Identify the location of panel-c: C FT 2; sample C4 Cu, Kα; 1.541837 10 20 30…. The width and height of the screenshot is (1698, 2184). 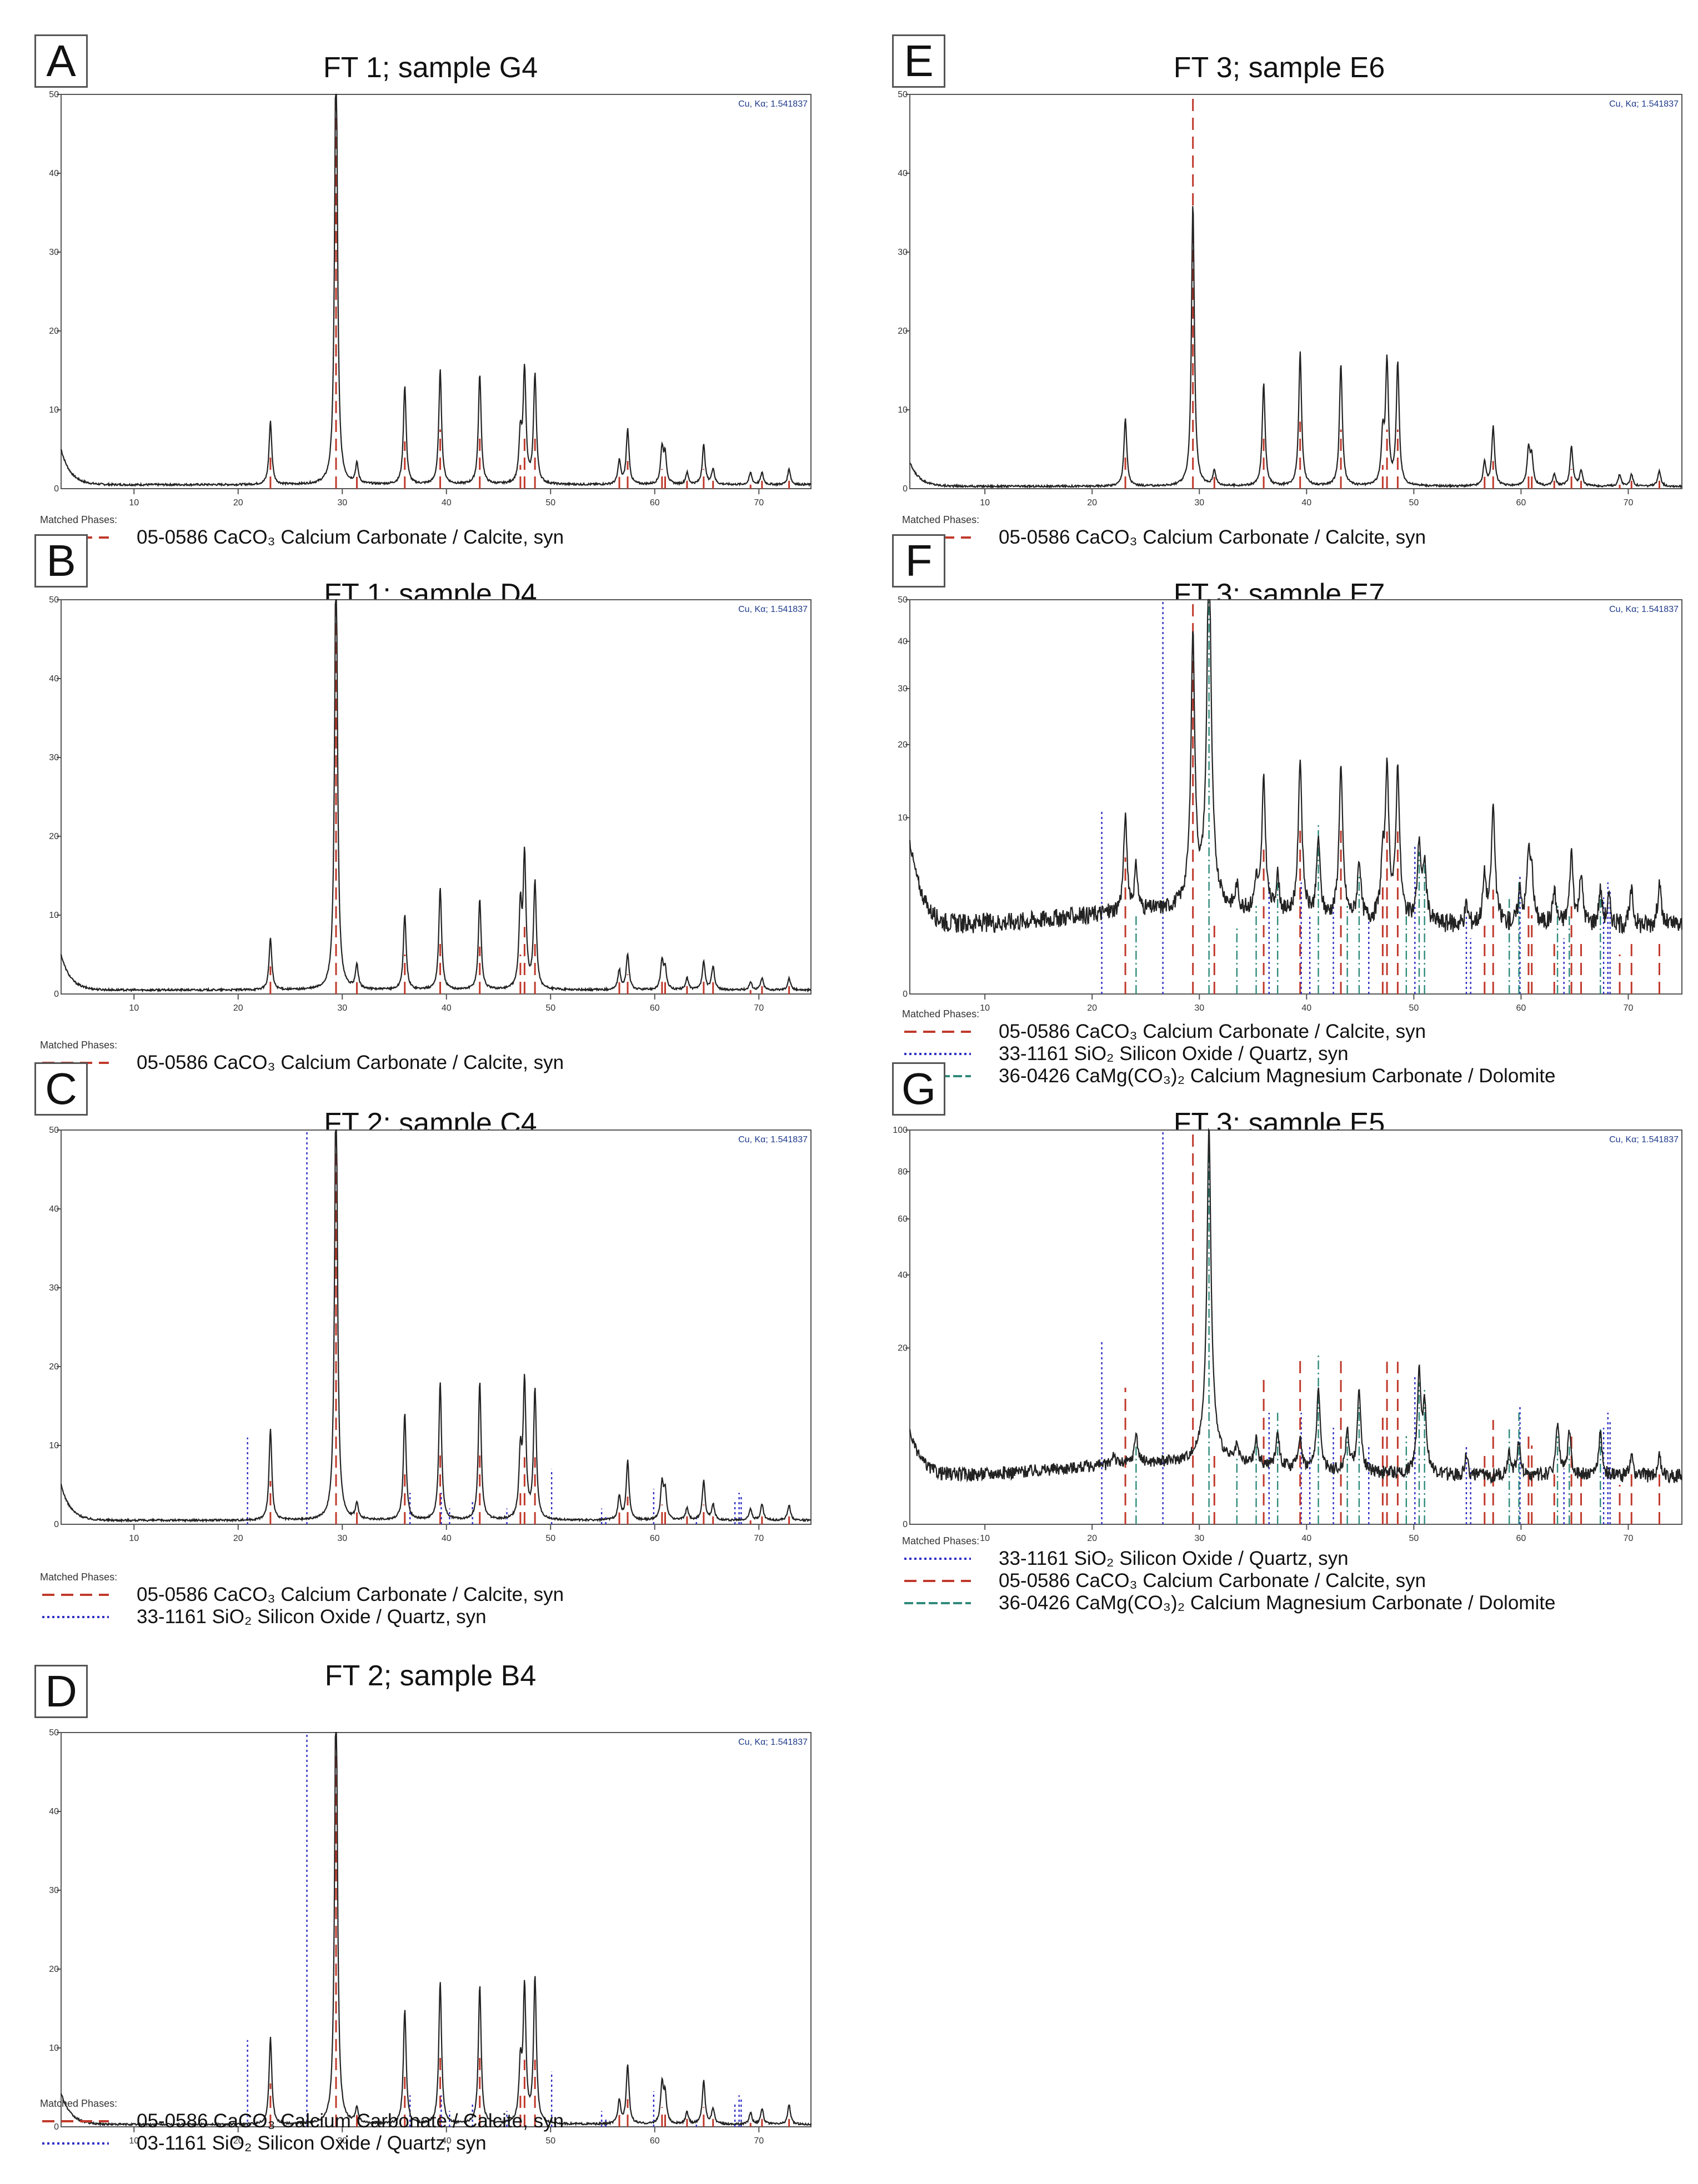
(424, 1341).